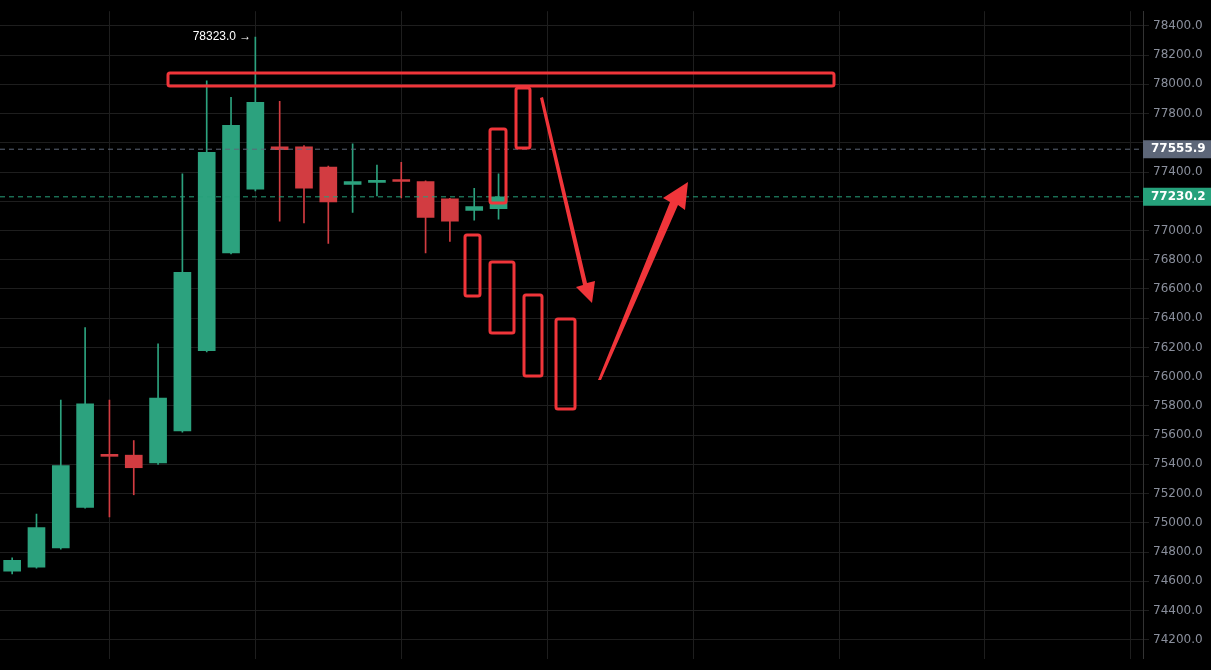 The width and height of the screenshot is (1211, 670). Describe the element at coordinates (1178, 195) in the screenshot. I see `ref-line-label: 77230.2` at that location.